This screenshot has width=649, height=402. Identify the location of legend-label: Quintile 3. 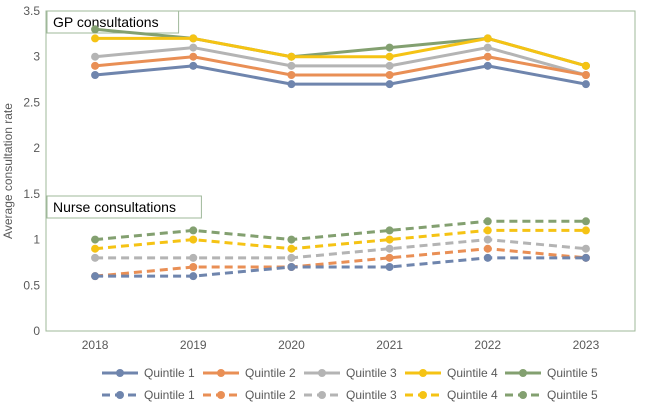
(371, 395).